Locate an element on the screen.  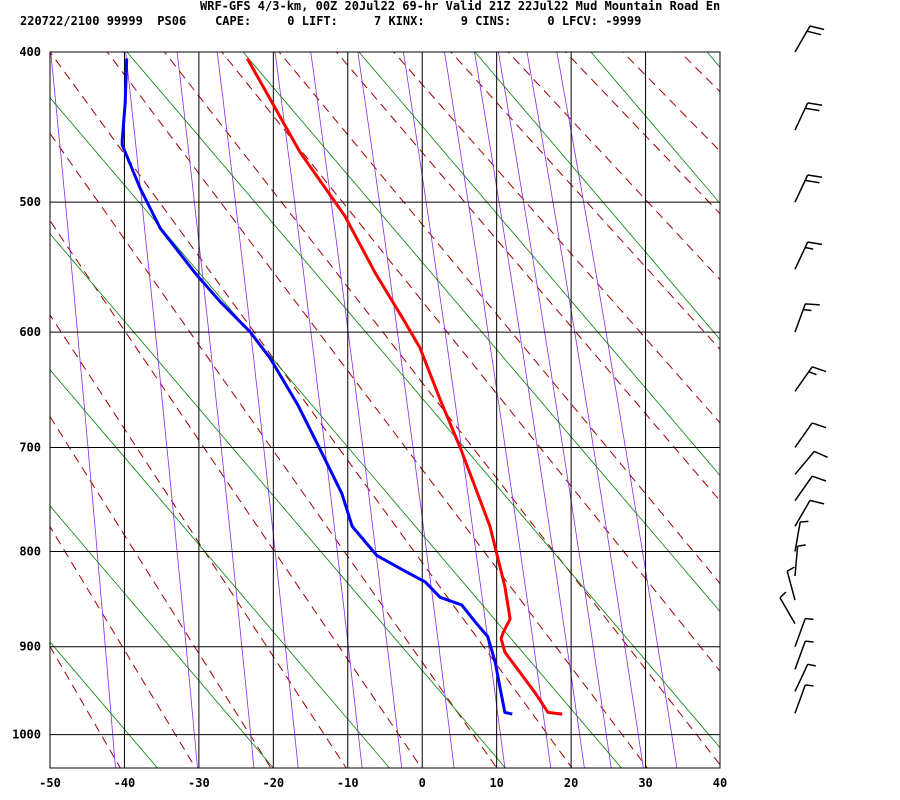
y-tick-label: 900 is located at coordinates (30, 647).